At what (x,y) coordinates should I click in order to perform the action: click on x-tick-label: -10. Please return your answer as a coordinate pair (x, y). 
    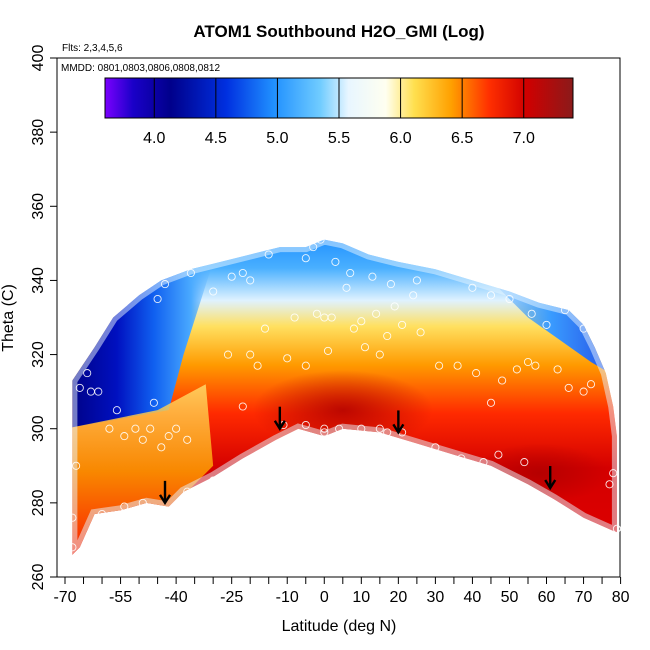
    Looking at the image, I should click on (287, 597).